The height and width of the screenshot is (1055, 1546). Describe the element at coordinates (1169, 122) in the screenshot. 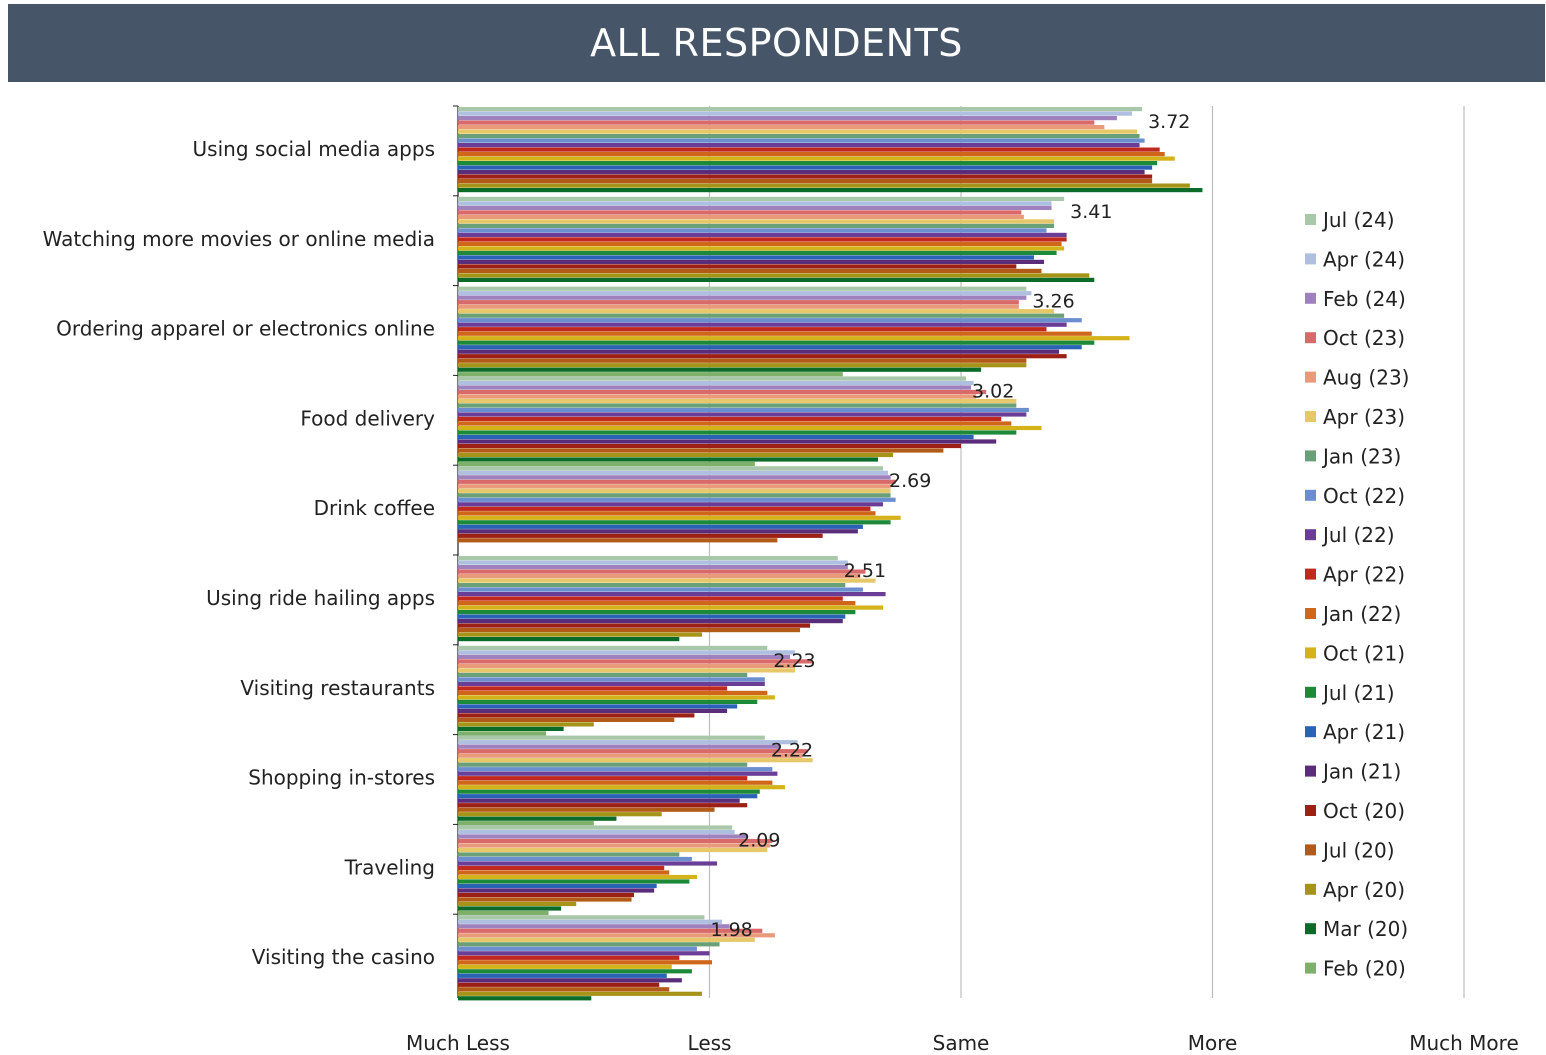

I see `data-label: 3.72` at that location.